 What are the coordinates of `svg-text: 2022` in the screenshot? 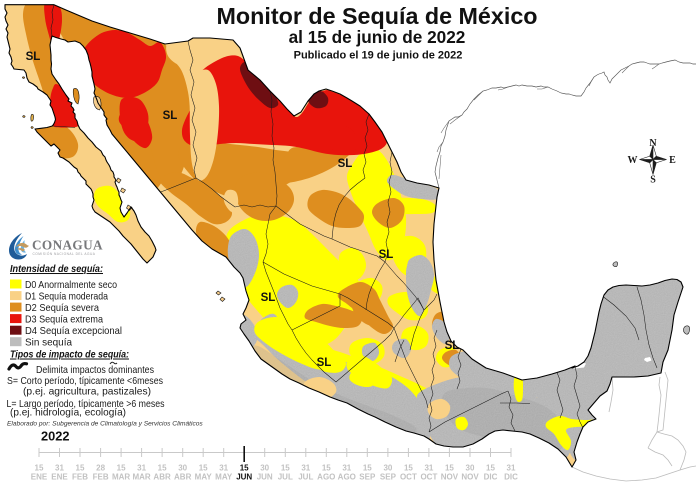 It's located at (55, 436).